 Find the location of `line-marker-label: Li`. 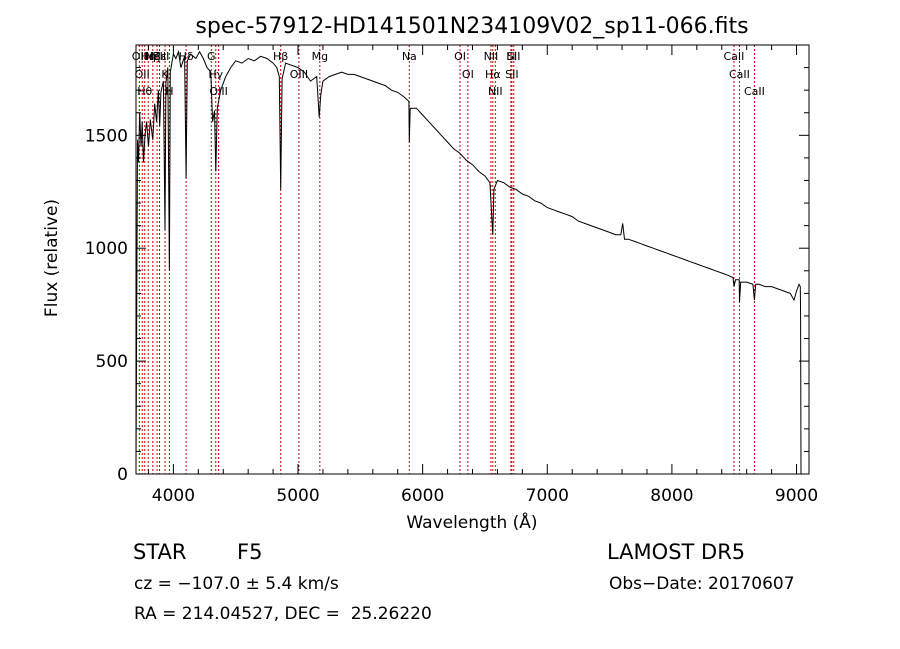

line-marker-label: Li is located at coordinates (510, 56).